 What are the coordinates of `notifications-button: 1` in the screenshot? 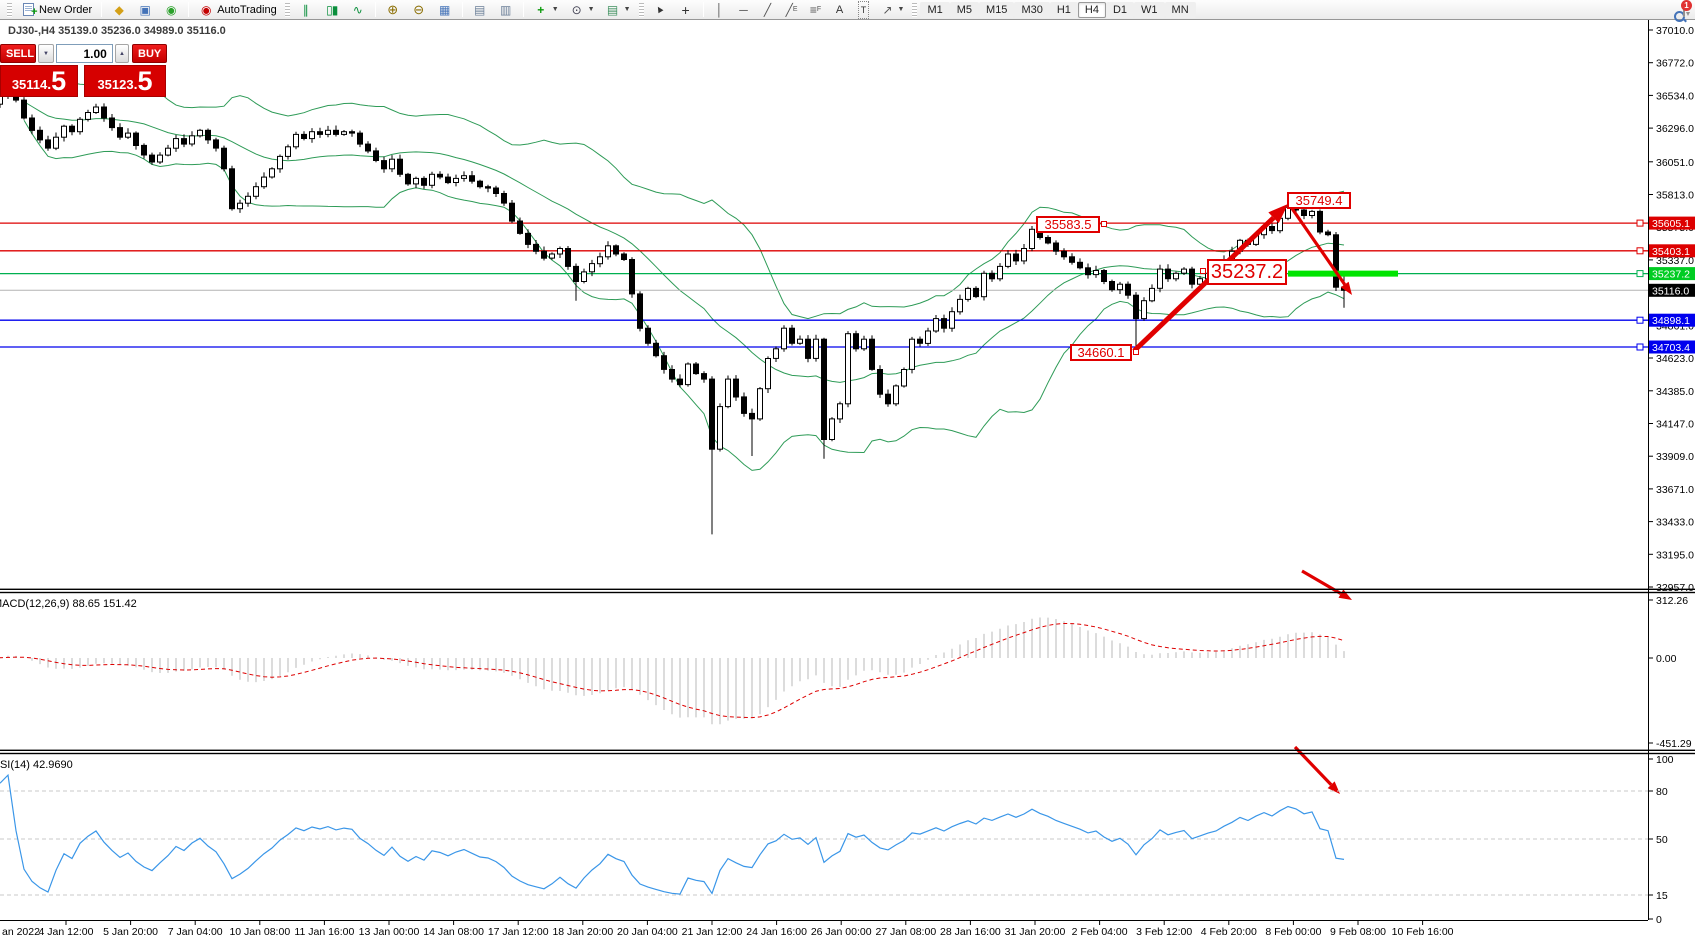 It's located at (1686, 8).